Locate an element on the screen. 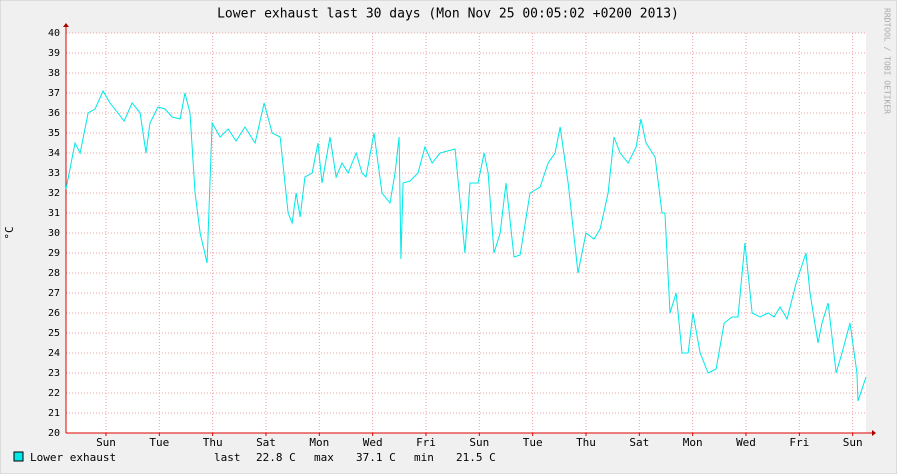 Image resolution: width=897 pixels, height=474 pixels. y-tick-label: 36 is located at coordinates (54, 113).